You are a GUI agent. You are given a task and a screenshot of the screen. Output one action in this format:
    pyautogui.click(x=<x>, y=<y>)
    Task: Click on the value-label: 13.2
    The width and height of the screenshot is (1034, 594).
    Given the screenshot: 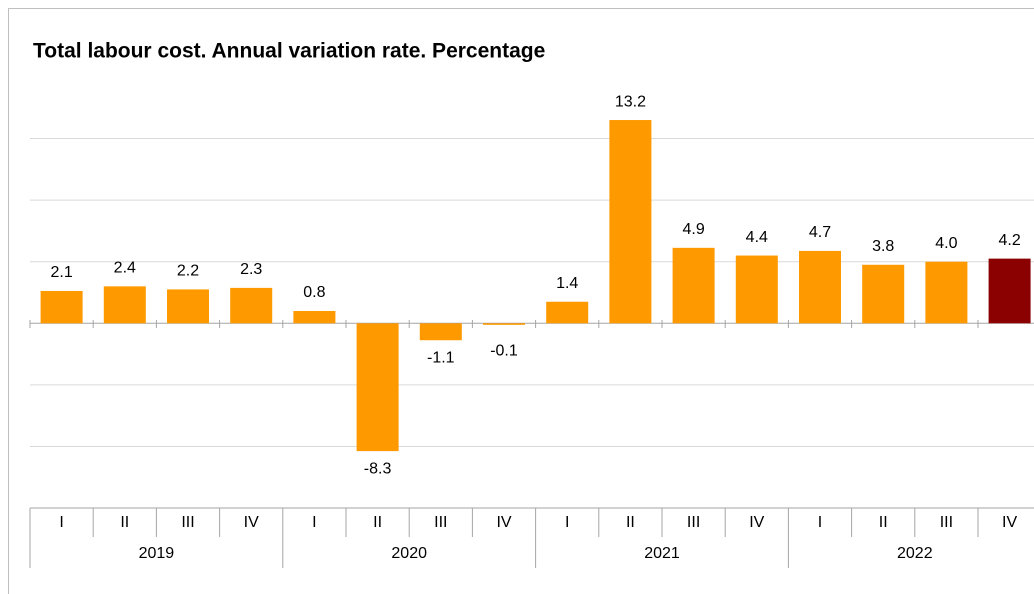 What is the action you would take?
    pyautogui.click(x=630, y=101)
    